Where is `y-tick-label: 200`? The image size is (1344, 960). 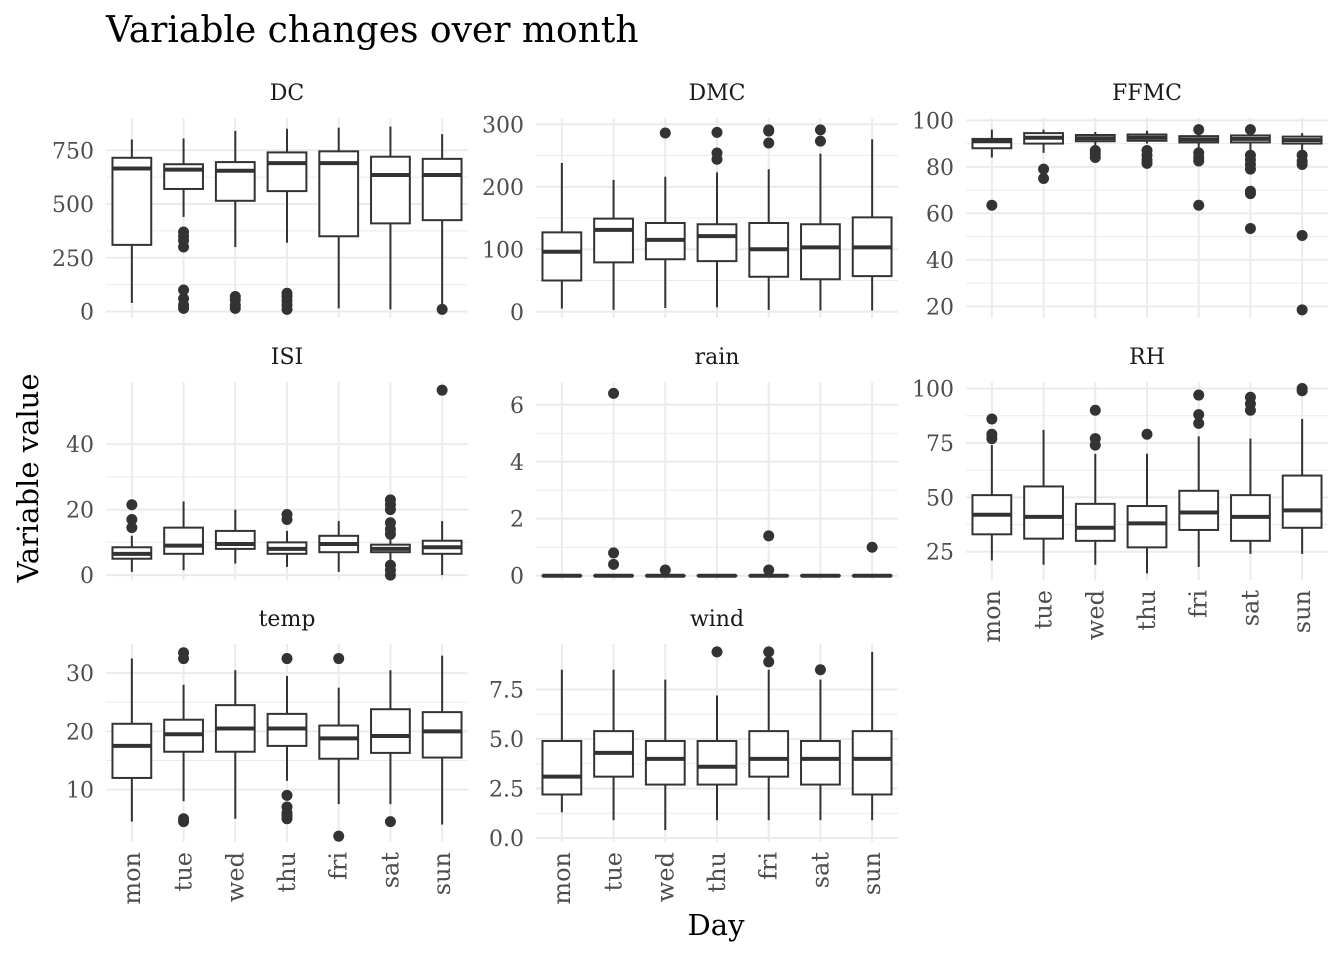 y-tick-label: 200 is located at coordinates (503, 188).